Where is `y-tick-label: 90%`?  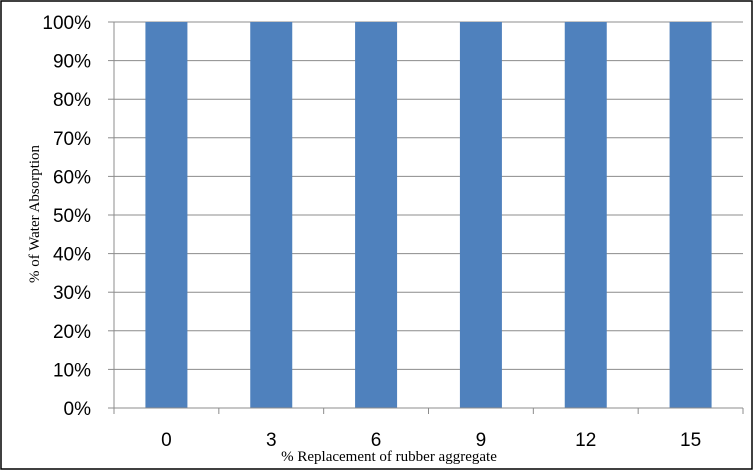 y-tick-label: 90% is located at coordinates (72, 62).